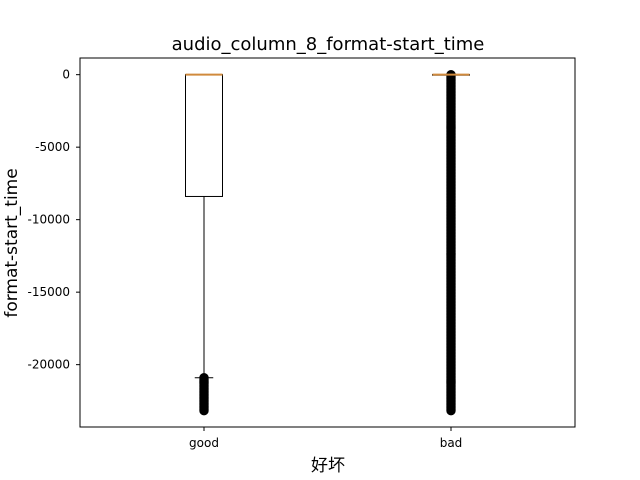 This screenshot has width=640, height=480. What do you see at coordinates (48, 220) in the screenshot?
I see `y-tick-label: -10000` at bounding box center [48, 220].